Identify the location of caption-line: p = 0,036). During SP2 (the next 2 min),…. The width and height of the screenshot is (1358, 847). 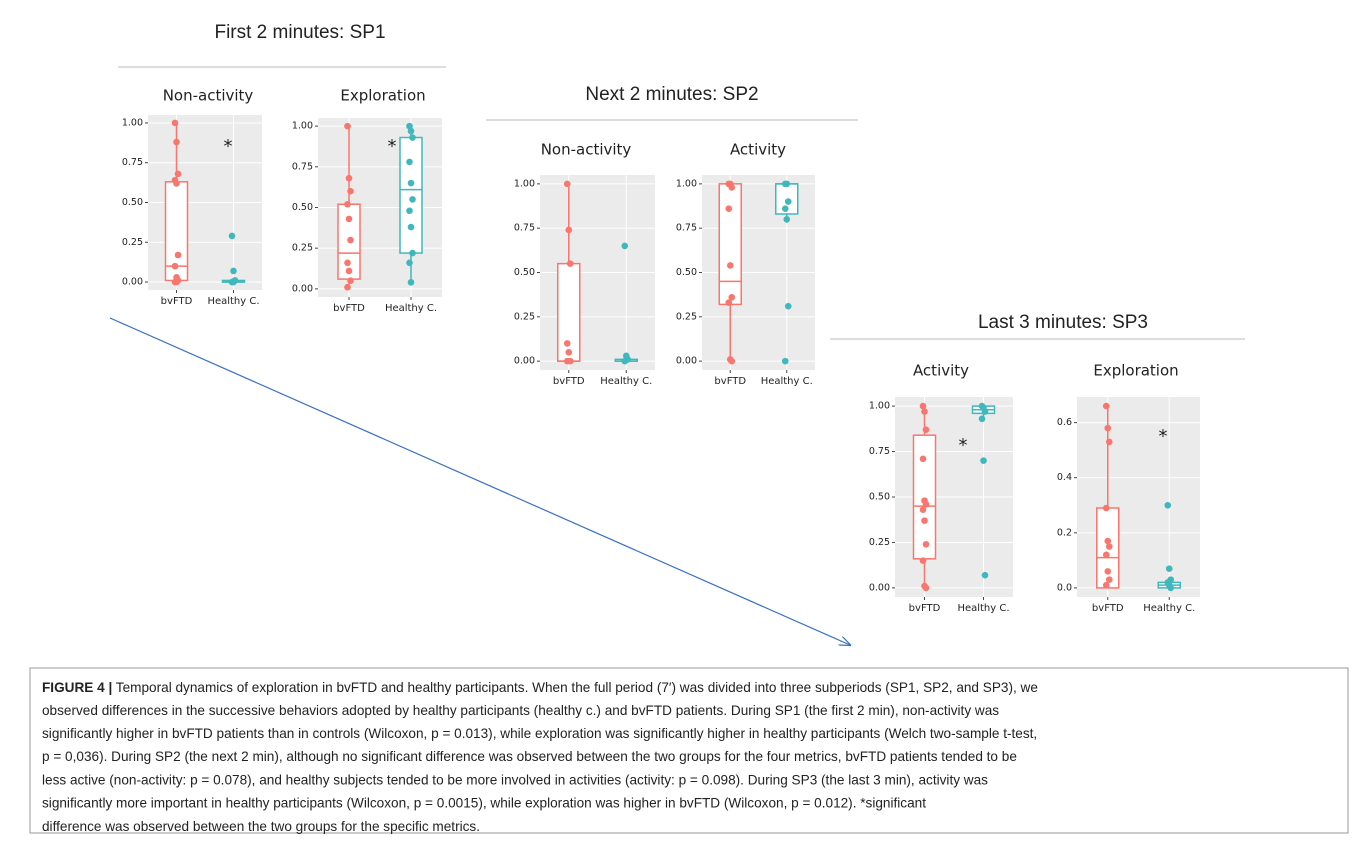
(529, 756).